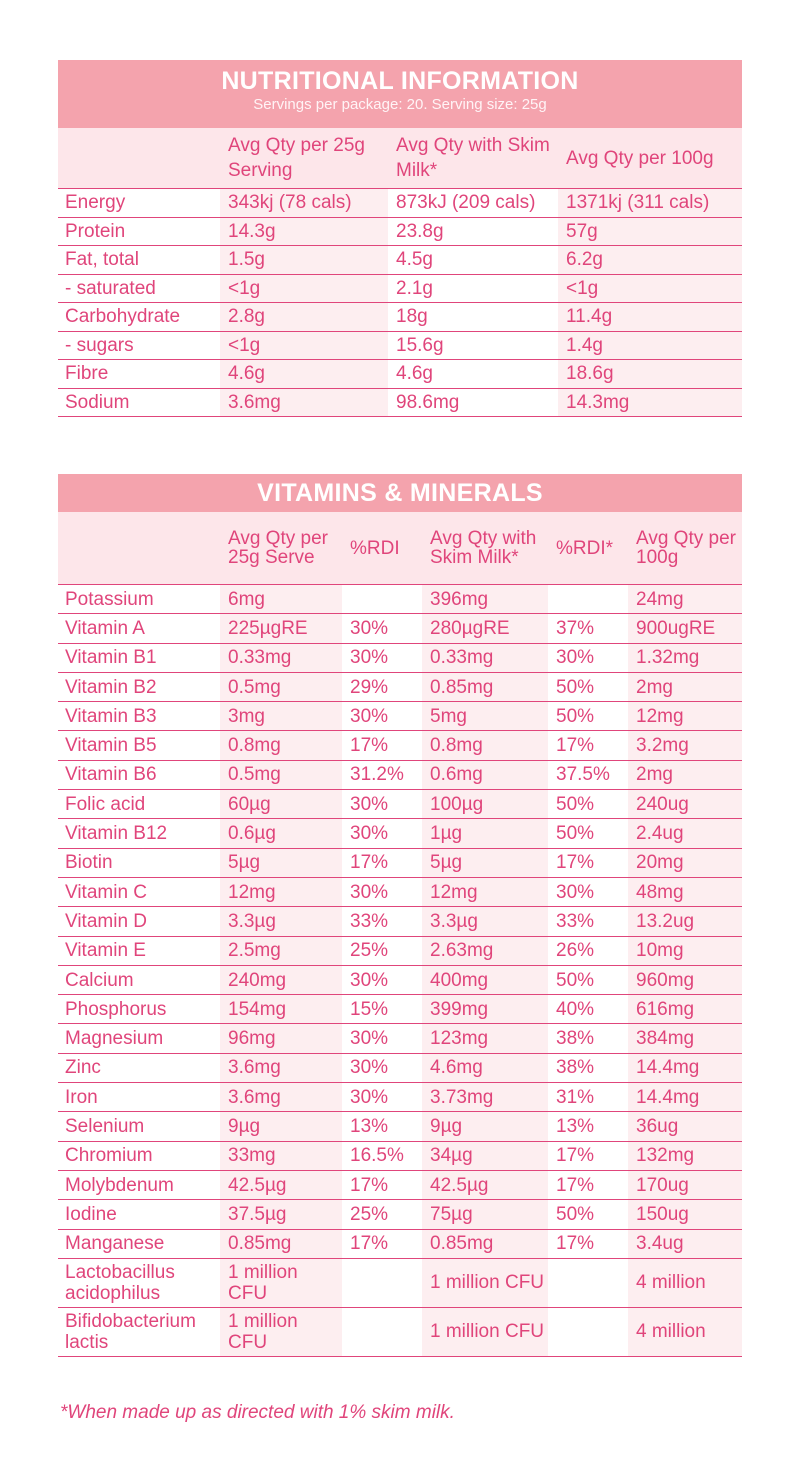 This screenshot has height=1463, width=800. Describe the element at coordinates (281, 548) in the screenshot. I see `column-header: Avg Qty per 25g Serve` at that location.